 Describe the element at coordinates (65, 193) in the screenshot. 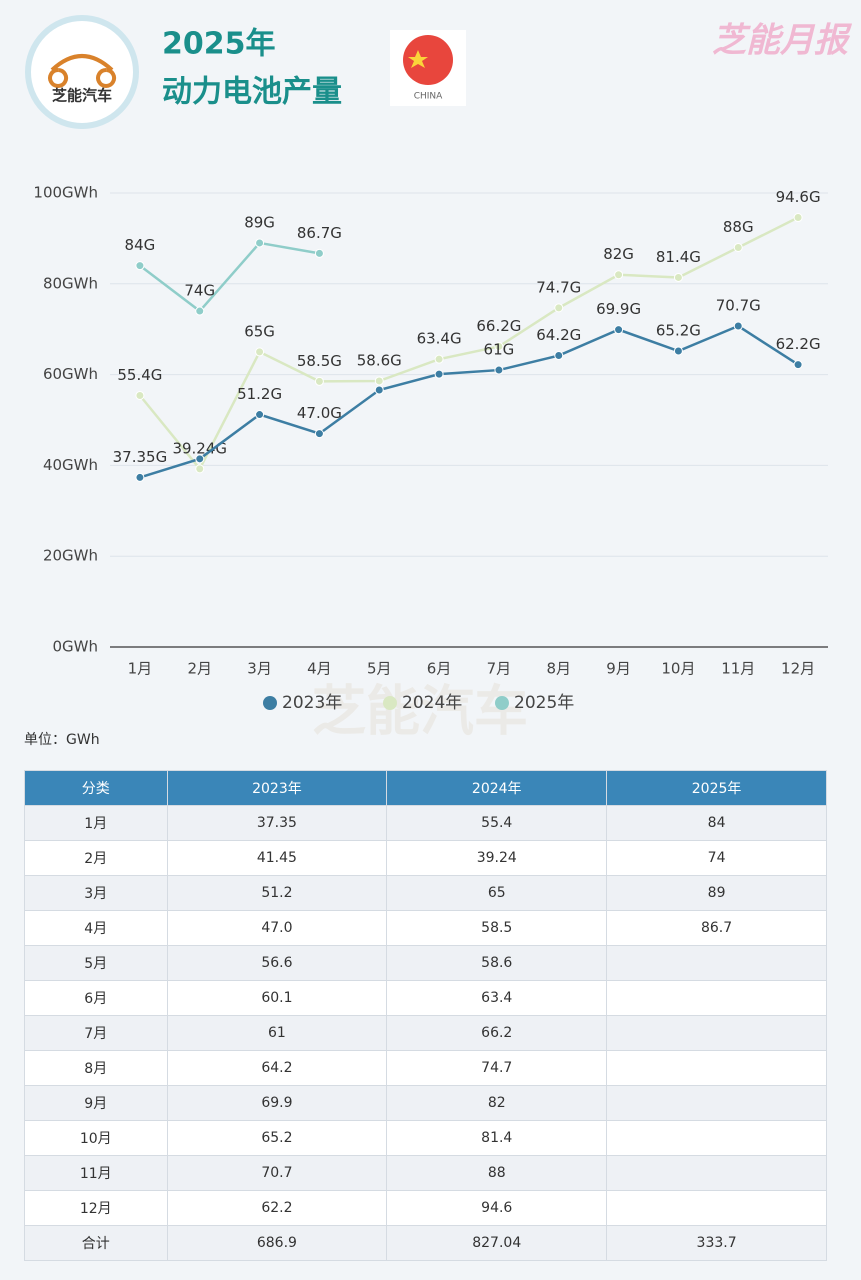

I see `y-tick-label: 100GWh` at that location.